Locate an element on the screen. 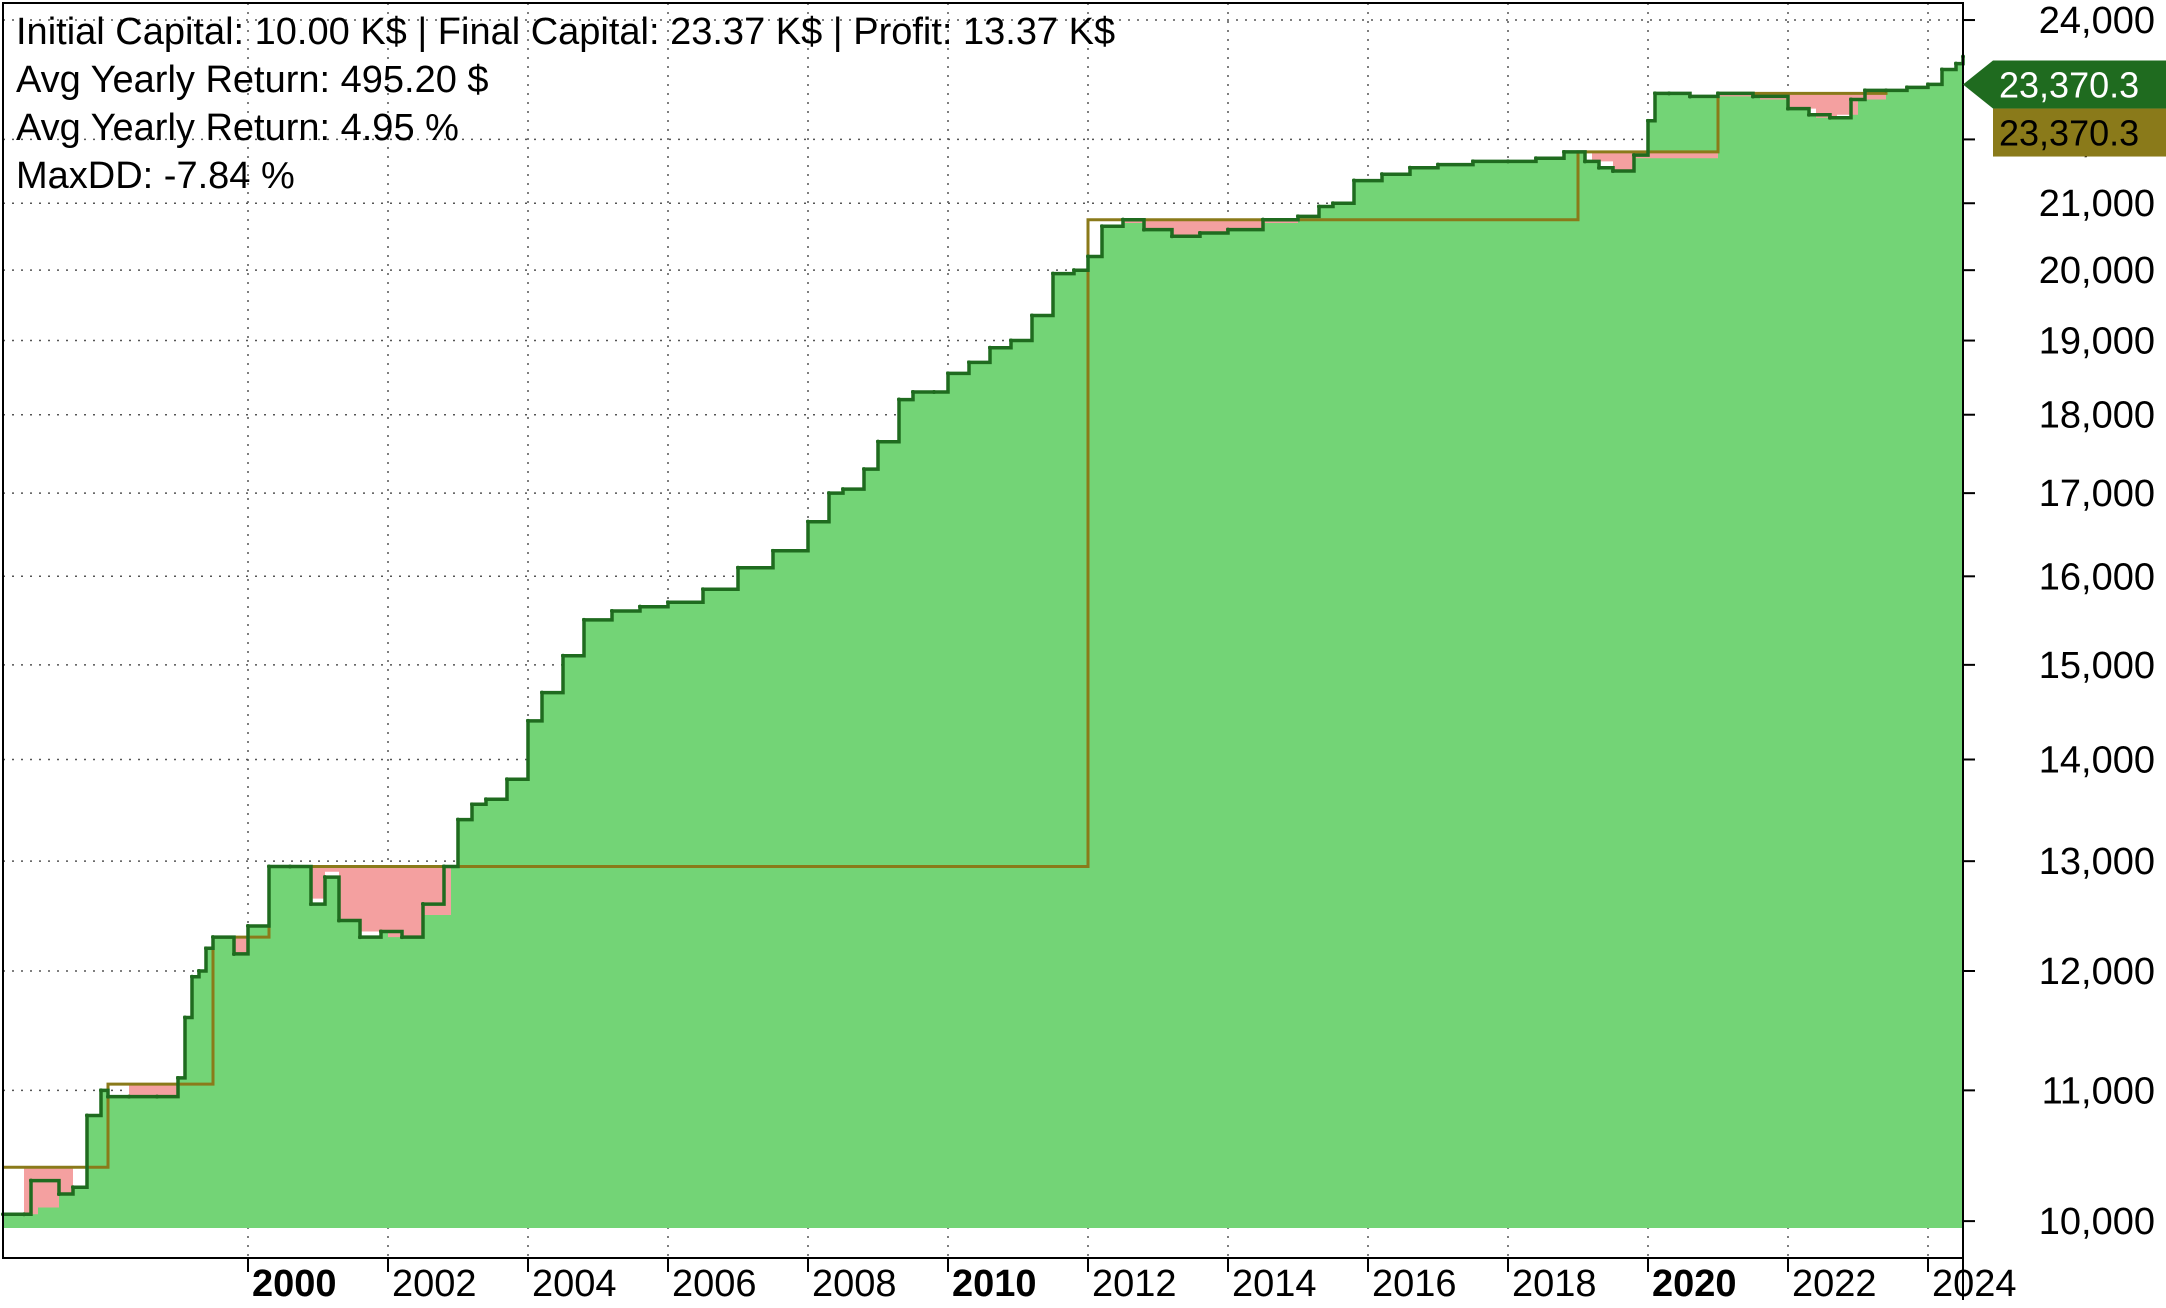  x-tick-label-12: 2024 is located at coordinates (1974, 1284).